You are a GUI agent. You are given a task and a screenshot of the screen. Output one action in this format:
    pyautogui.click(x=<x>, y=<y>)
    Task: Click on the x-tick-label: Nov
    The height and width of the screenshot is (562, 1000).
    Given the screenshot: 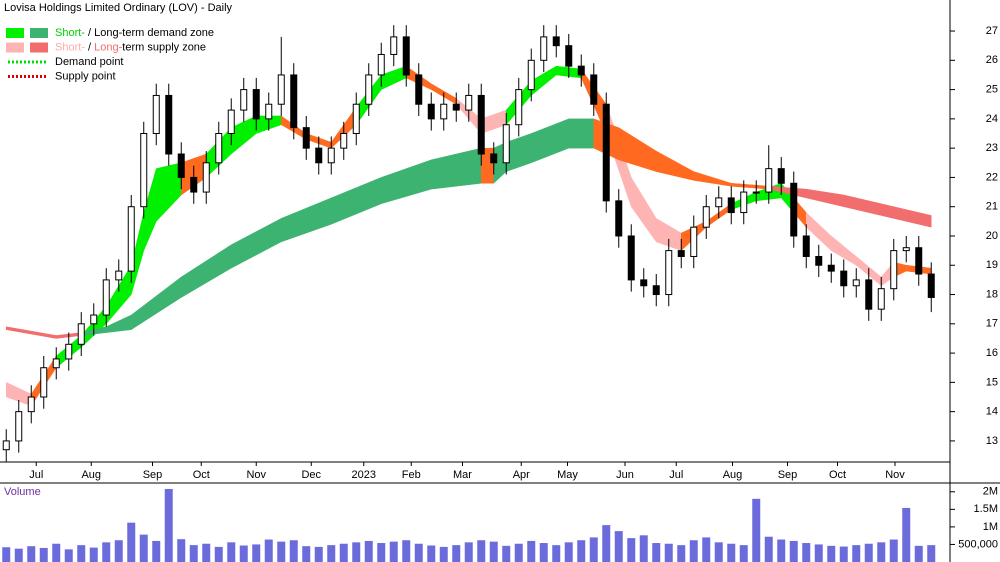 What is the action you would take?
    pyautogui.click(x=256, y=475)
    